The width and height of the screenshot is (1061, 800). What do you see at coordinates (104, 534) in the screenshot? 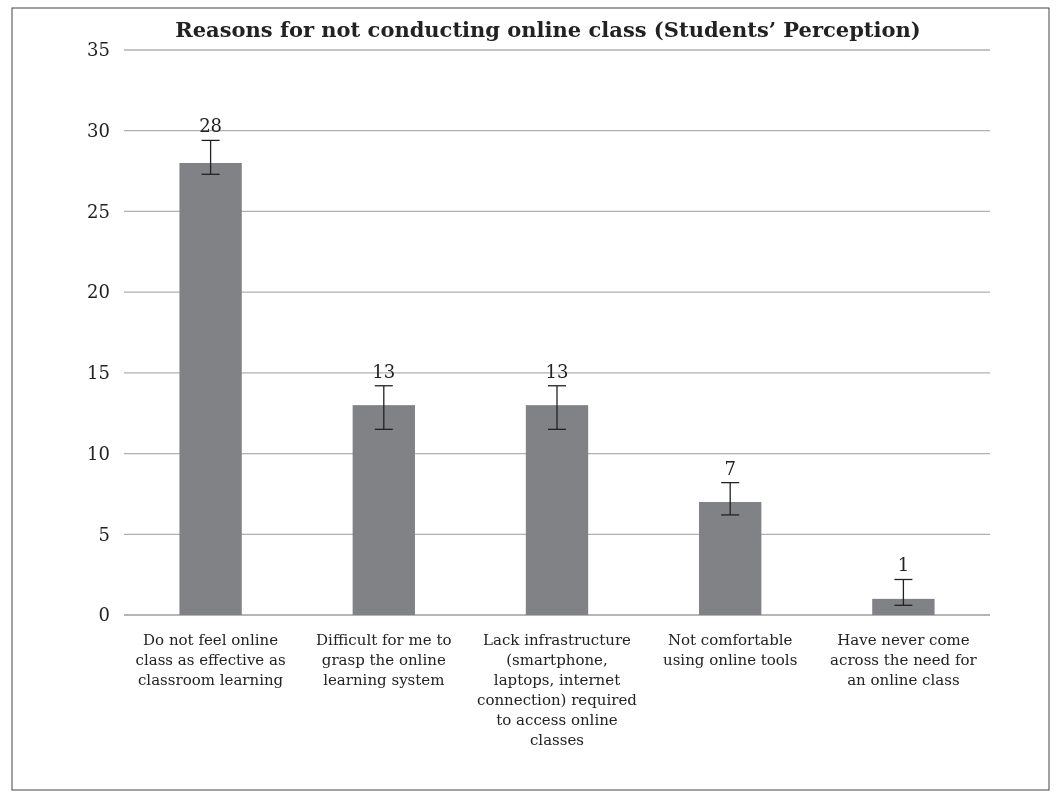
I see `y-tick-label: 5` at bounding box center [104, 534].